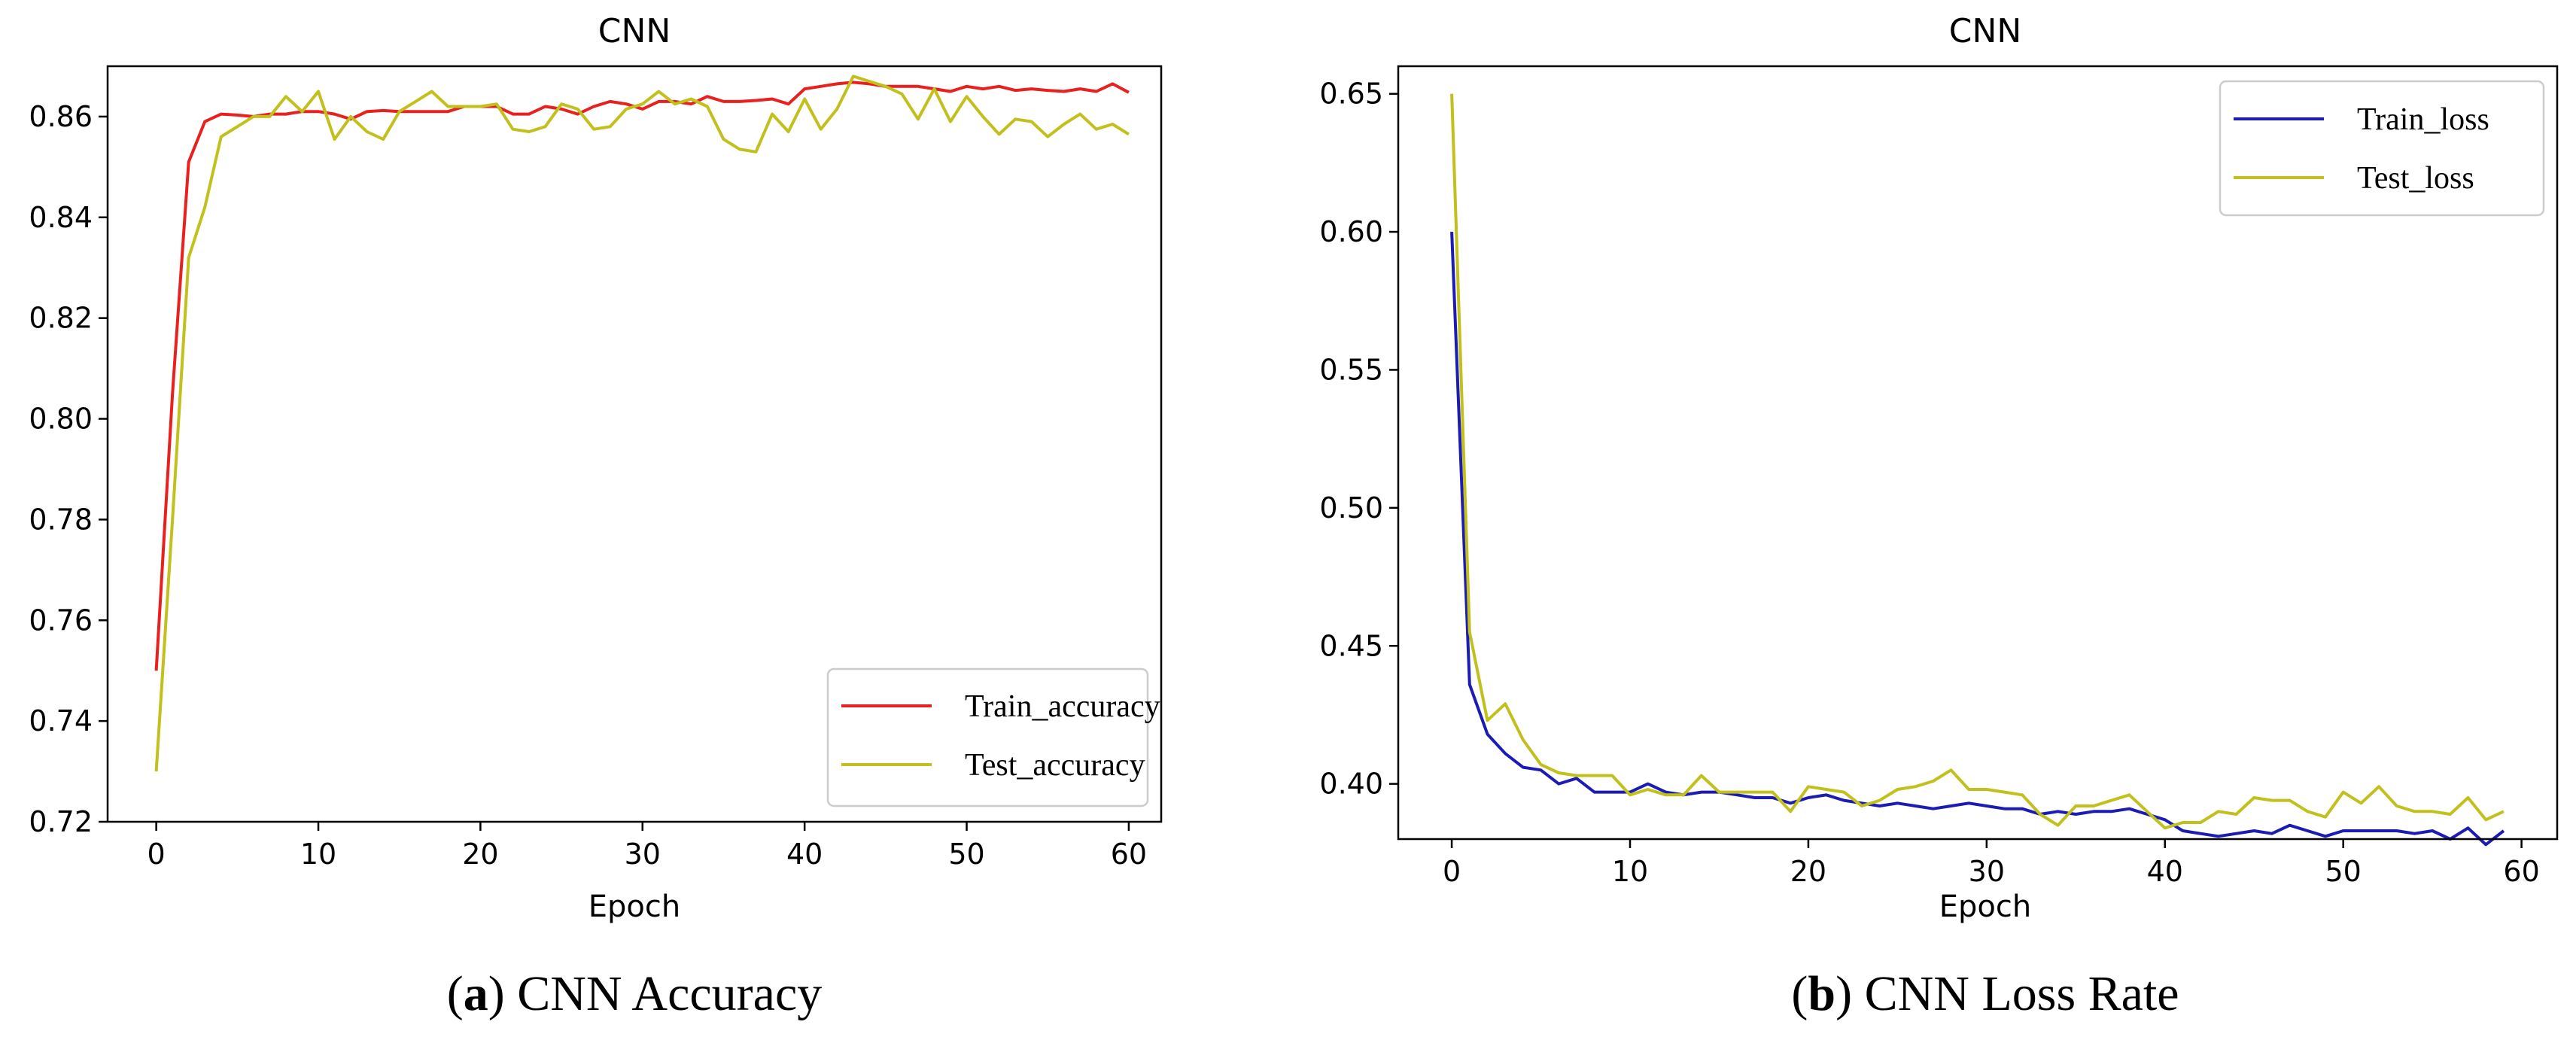 The image size is (2576, 1040). I want to click on caption-b-text: CNN Loss Rate, so click(2015, 993).